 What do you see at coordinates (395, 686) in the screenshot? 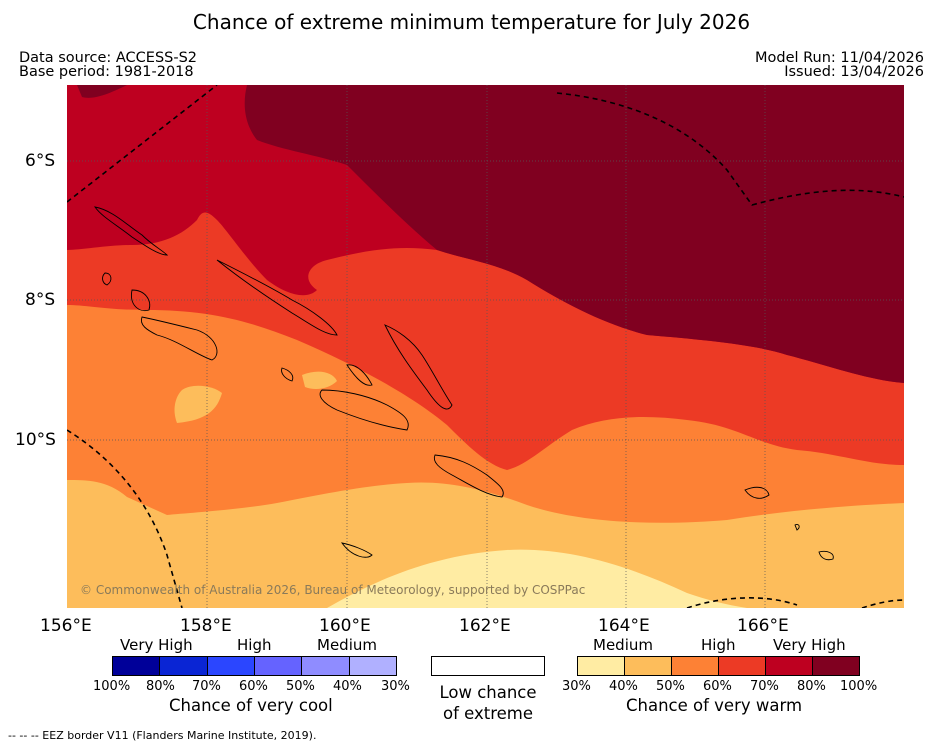
I see `legend-cool-tick: 30%` at bounding box center [395, 686].